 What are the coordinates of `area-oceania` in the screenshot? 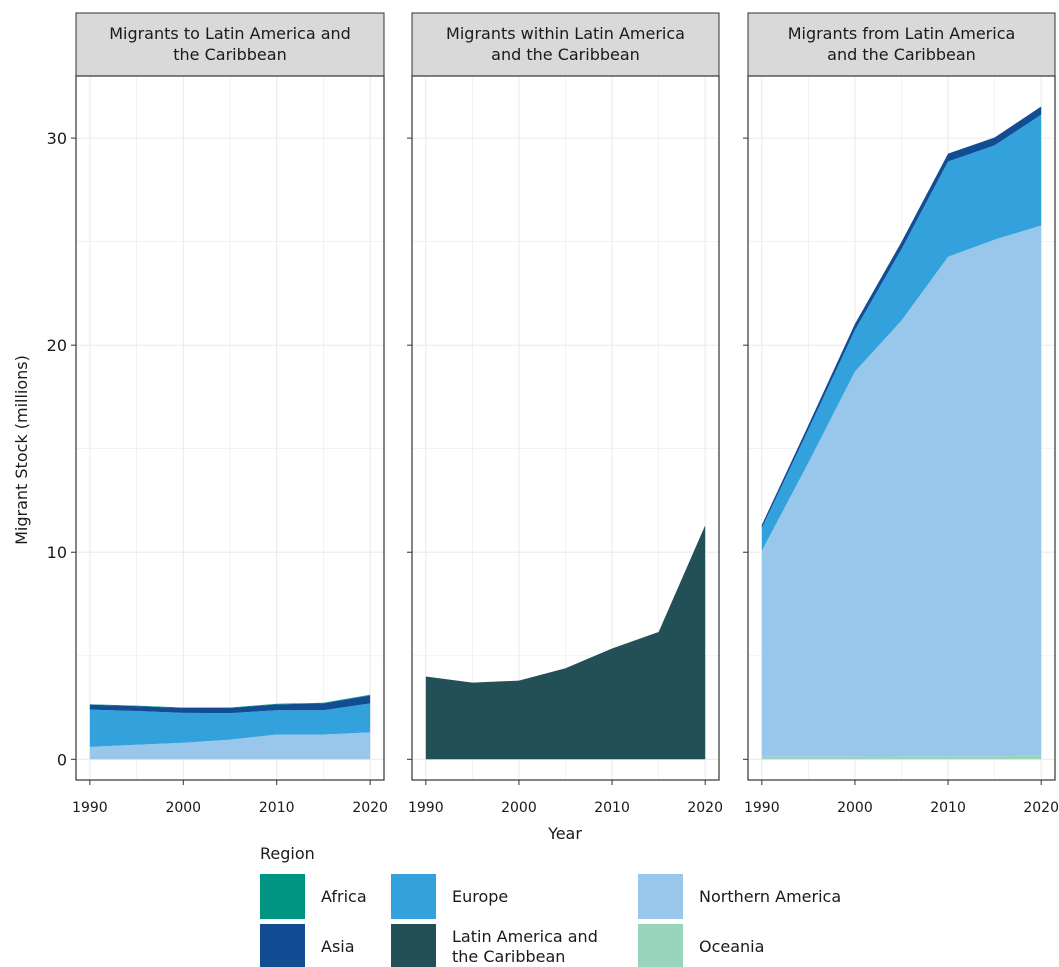 It's located at (901, 757).